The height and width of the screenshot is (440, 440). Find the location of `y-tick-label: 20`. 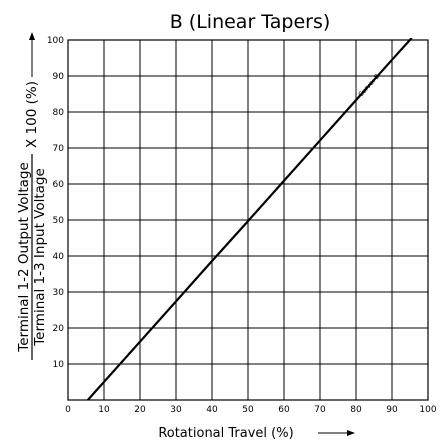

y-tick-label: 20 is located at coordinates (59, 329).